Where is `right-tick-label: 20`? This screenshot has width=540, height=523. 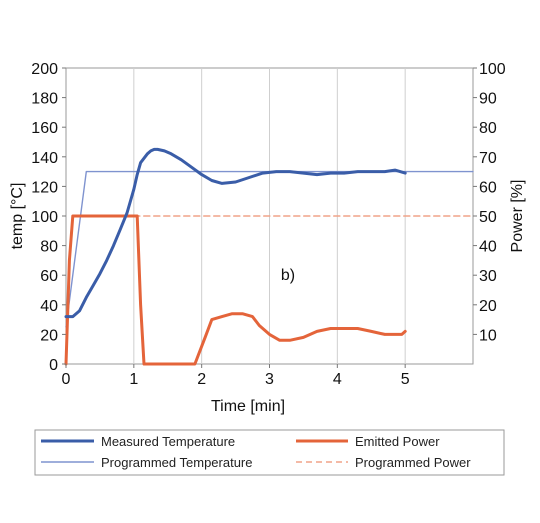 right-tick-label: 20 is located at coordinates (488, 306).